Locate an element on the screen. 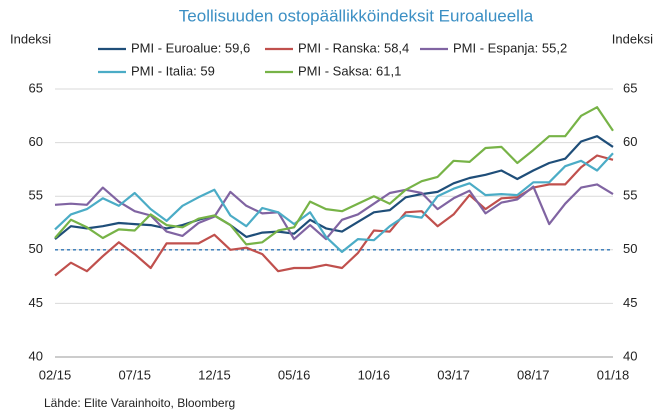 The width and height of the screenshot is (663, 419). y-tick-label: 65 is located at coordinates (36, 87).